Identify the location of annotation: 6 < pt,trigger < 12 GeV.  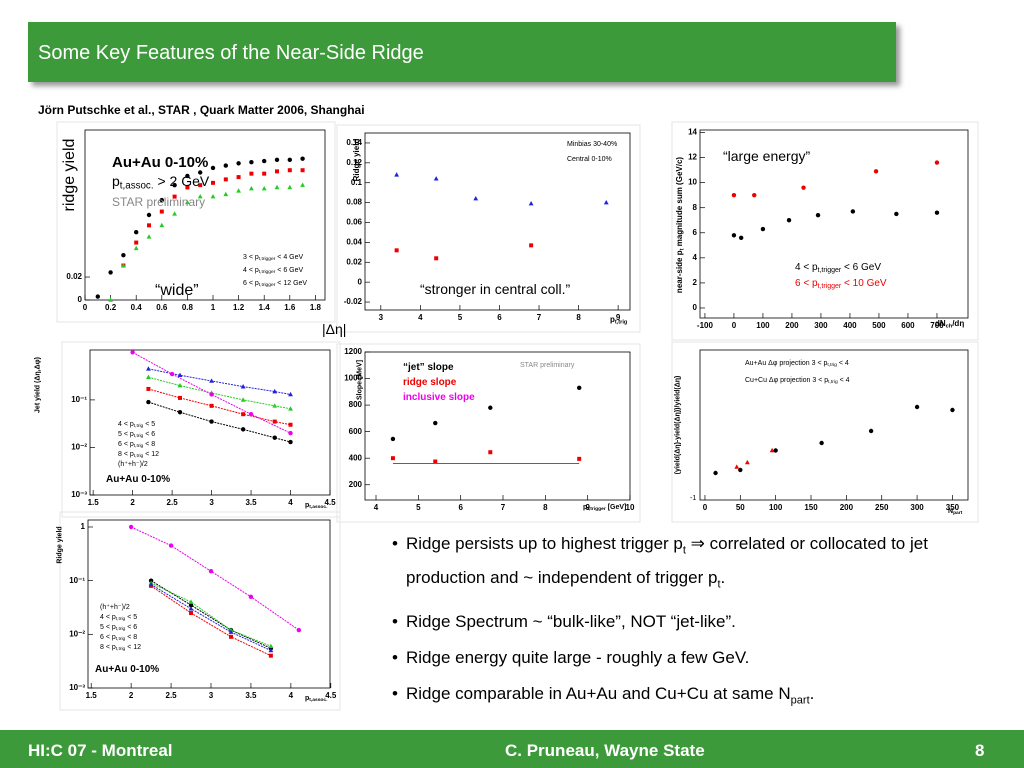
(275, 284).